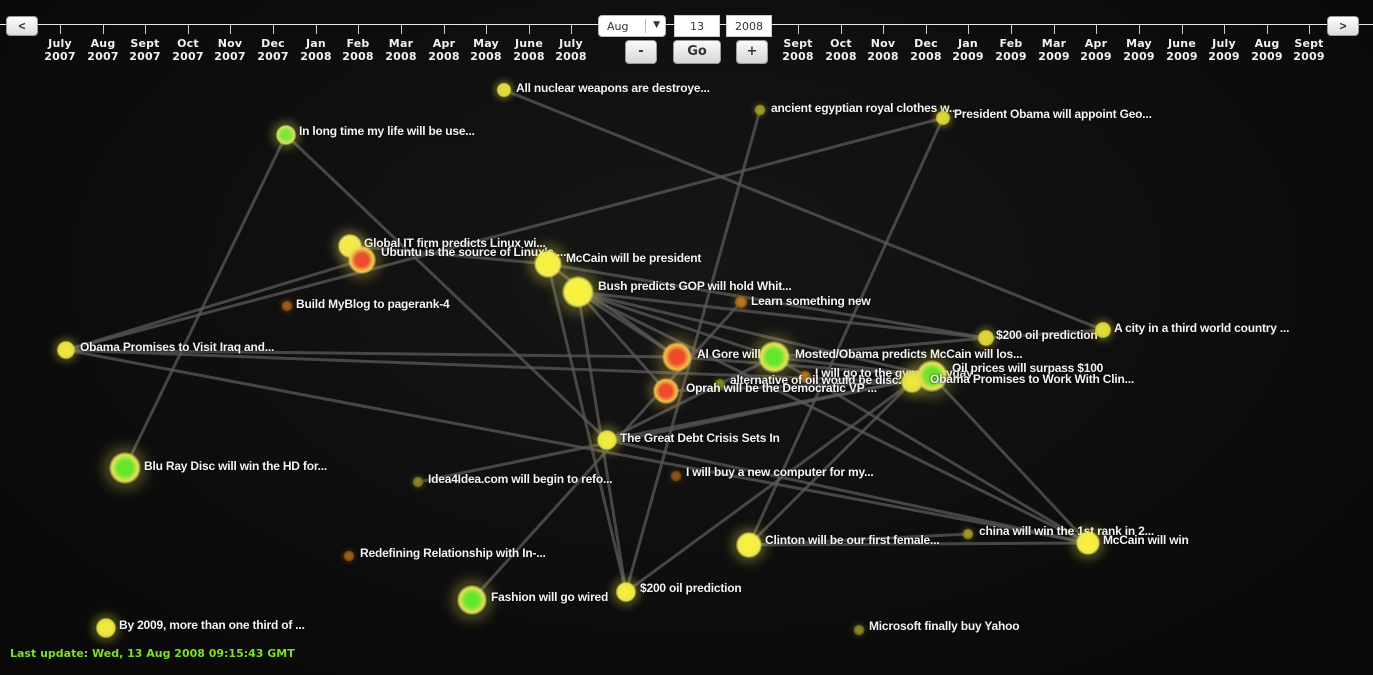 The width and height of the screenshot is (1373, 675). What do you see at coordinates (645, 26) in the screenshot?
I see `month-select-divider` at bounding box center [645, 26].